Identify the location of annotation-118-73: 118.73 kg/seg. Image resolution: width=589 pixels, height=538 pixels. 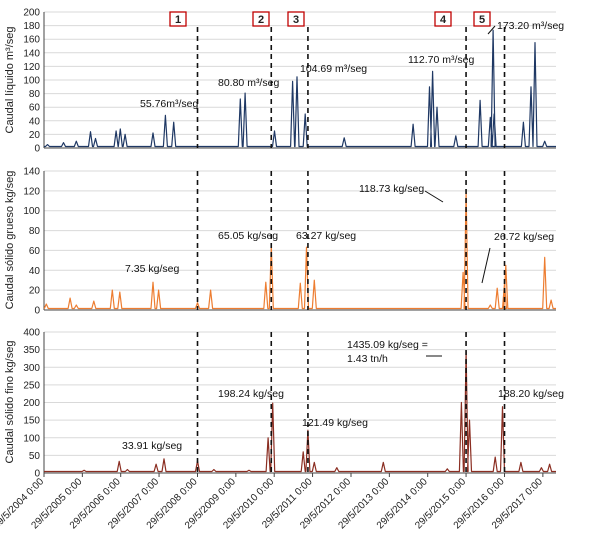
(391, 189).